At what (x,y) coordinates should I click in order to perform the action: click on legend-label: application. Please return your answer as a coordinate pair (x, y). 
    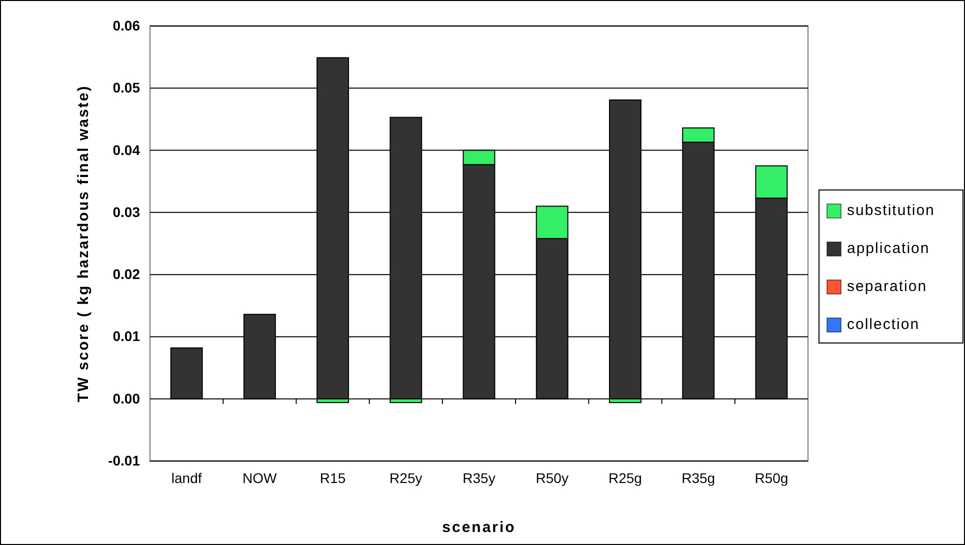
    Looking at the image, I should click on (888, 248).